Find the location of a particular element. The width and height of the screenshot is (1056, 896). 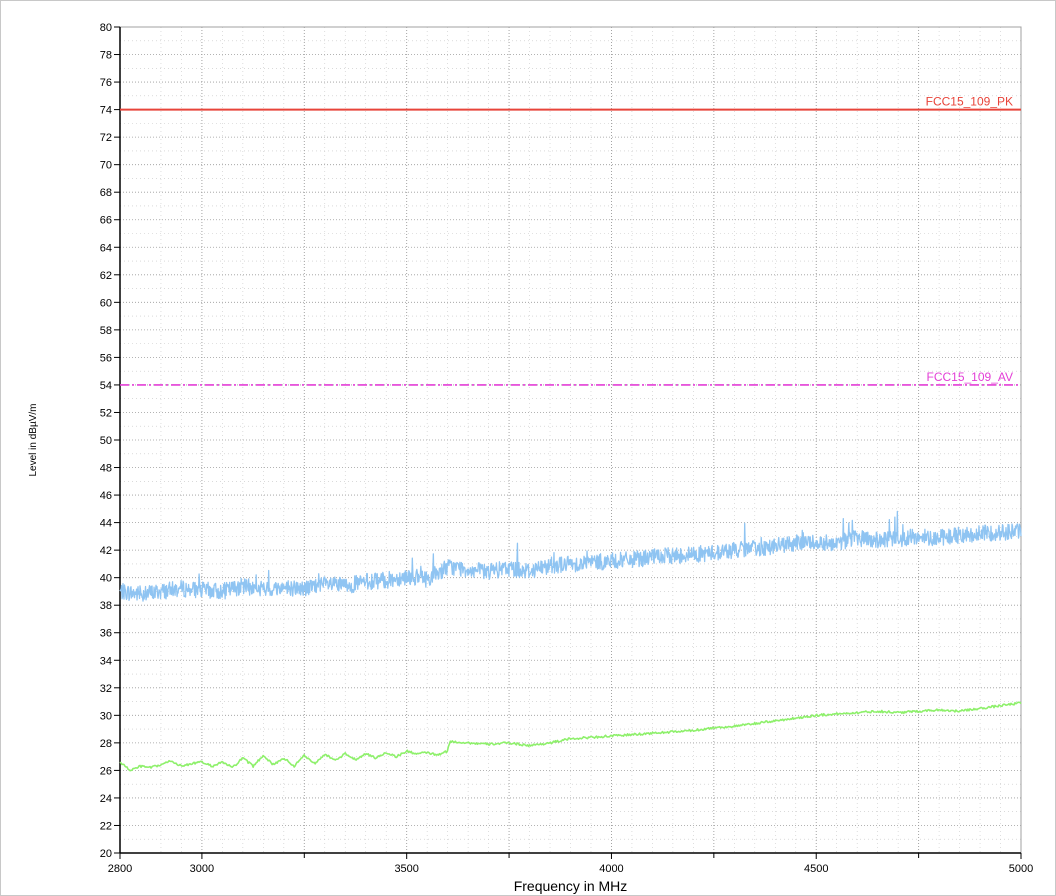

x-tick-label: 5000 is located at coordinates (1021, 869).